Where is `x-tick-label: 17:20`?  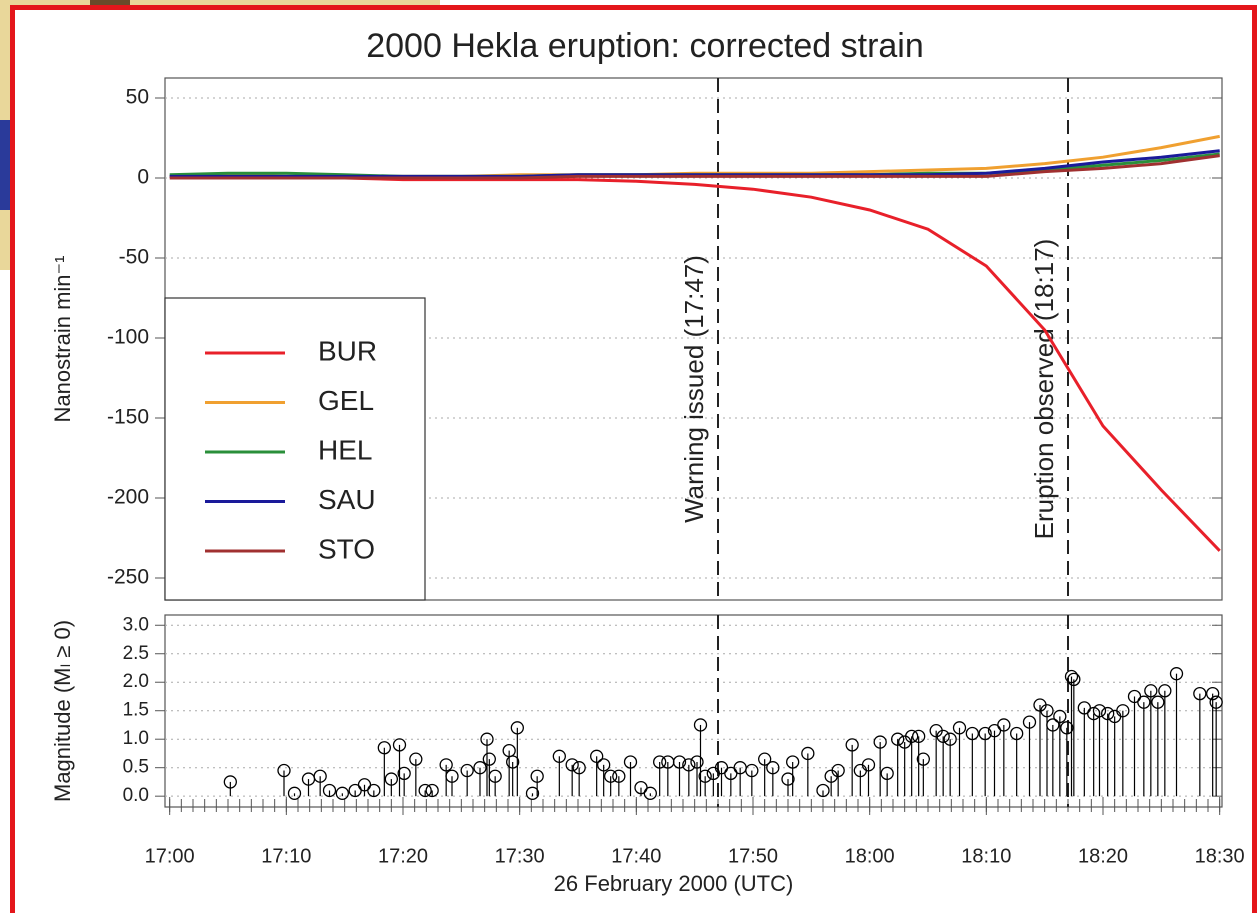 x-tick-label: 17:20 is located at coordinates (403, 856).